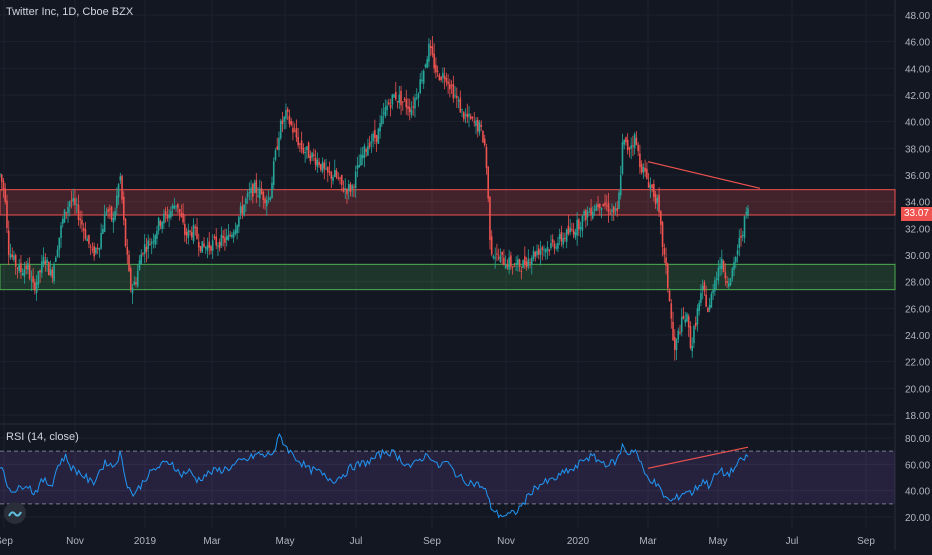  Describe the element at coordinates (866, 541) in the screenshot. I see `x-tick-label: Sep` at that location.